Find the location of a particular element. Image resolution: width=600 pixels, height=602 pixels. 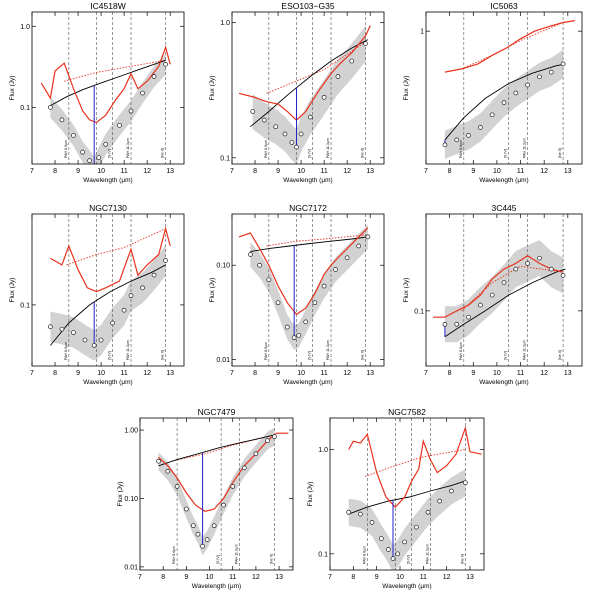

panel-title: NGC7479 is located at coordinates (217, 412).